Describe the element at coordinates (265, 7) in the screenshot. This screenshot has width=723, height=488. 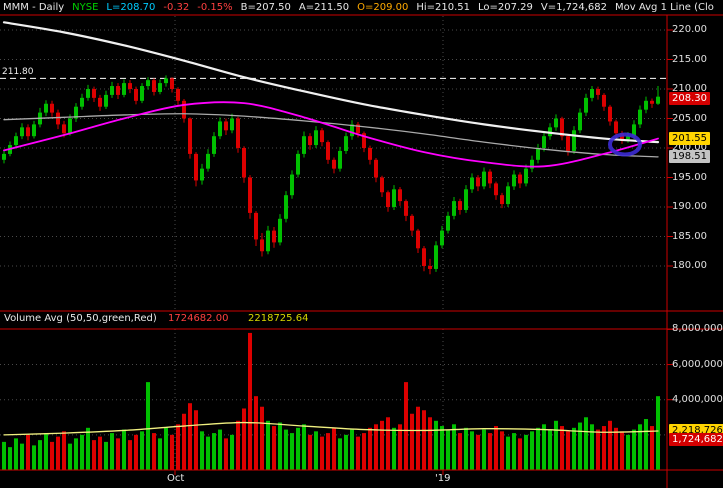
I see `bid-value: B=207.50` at that location.